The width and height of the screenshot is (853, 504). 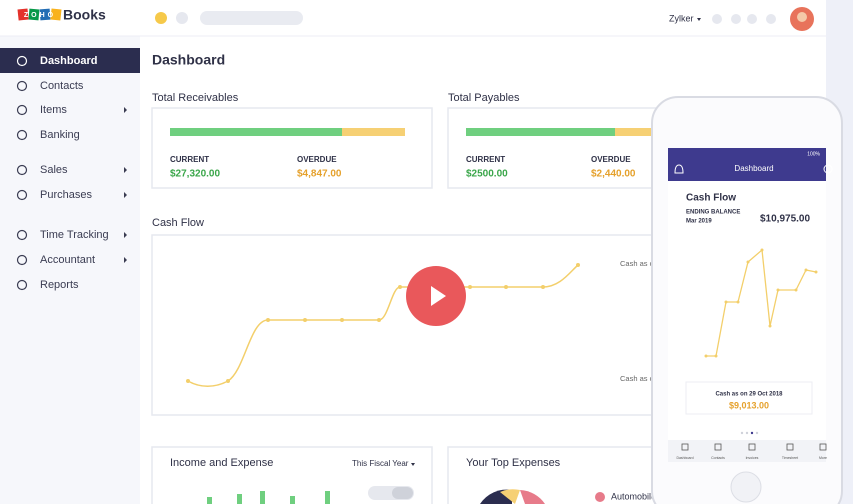 I want to click on amount: $2500.00, so click(x=487, y=174).